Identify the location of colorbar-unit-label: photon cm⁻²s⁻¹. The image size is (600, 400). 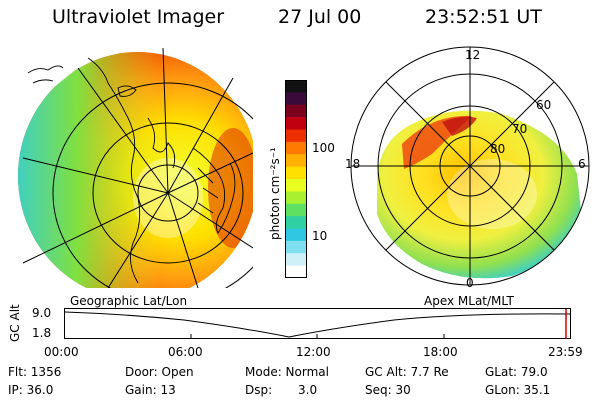
(275, 193).